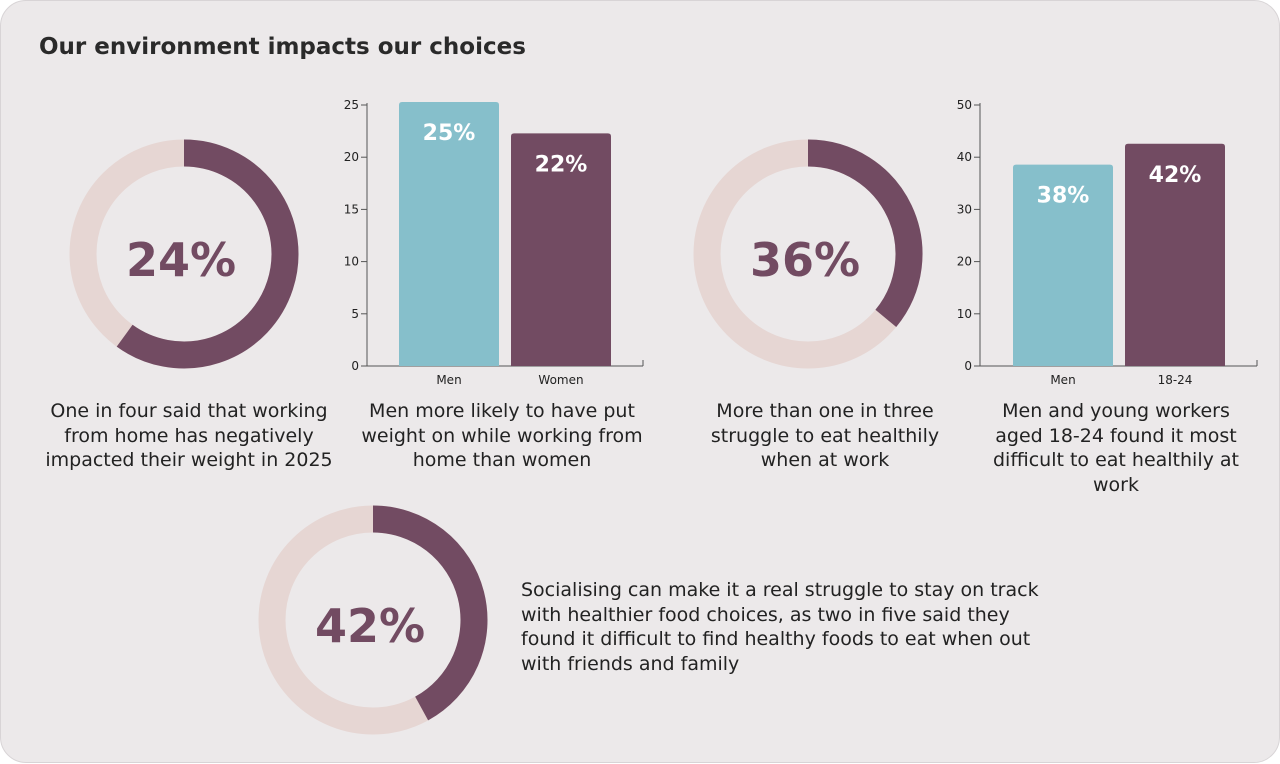 The image size is (1280, 764). I want to click on page-title: Our environment impacts our choices, so click(282, 47).